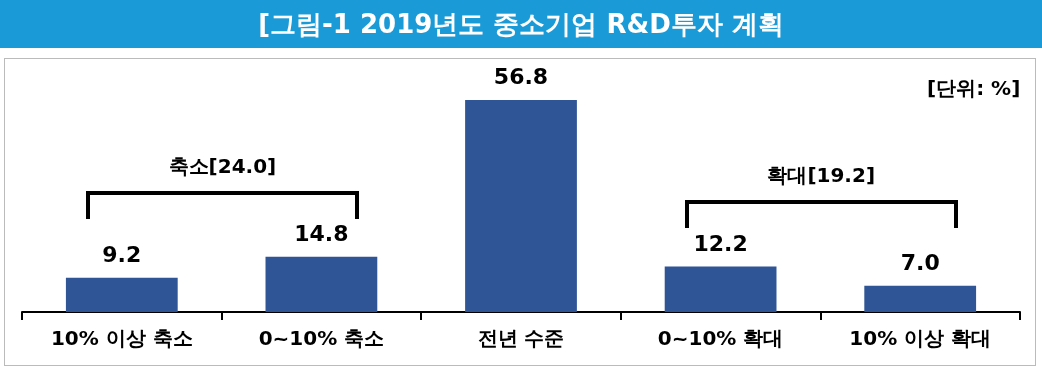 Image resolution: width=1042 pixels, height=369 pixels. Describe the element at coordinates (974, 88) in the screenshot. I see `annotation: [단위: %]` at that location.